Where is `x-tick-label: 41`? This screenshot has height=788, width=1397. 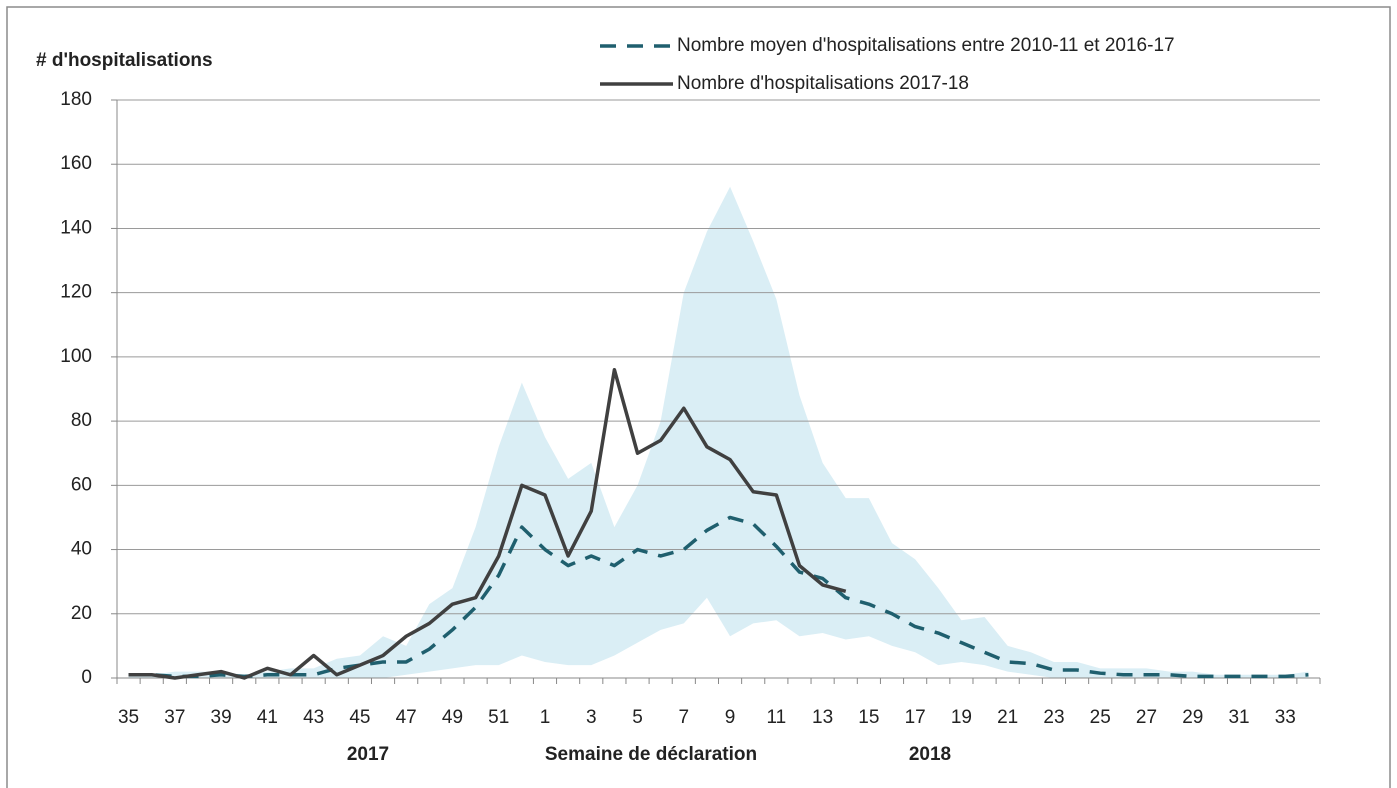
x-tick-label: 41 is located at coordinates (267, 717).